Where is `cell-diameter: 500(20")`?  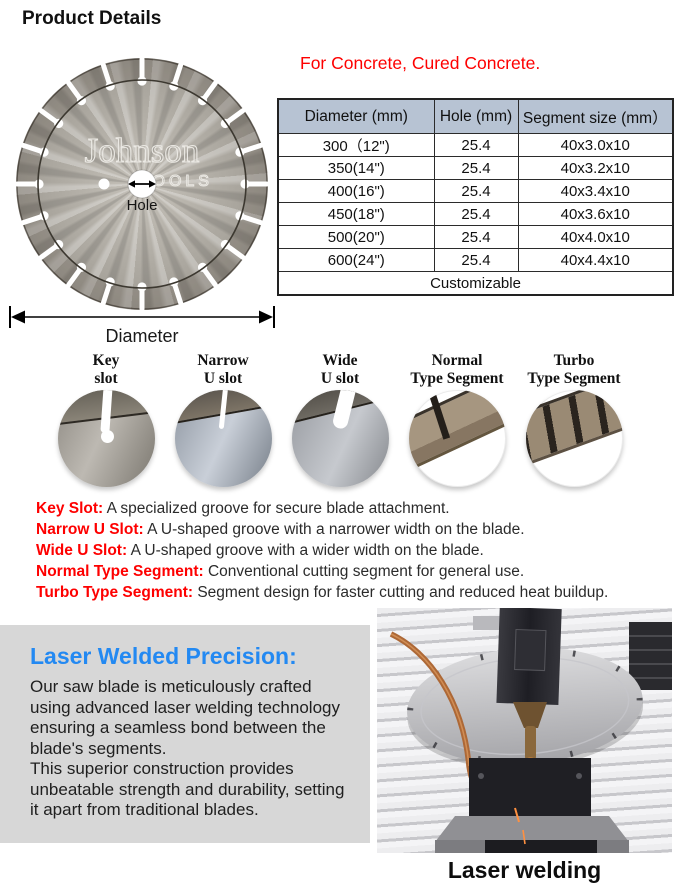 cell-diameter: 500(20") is located at coordinates (356, 237).